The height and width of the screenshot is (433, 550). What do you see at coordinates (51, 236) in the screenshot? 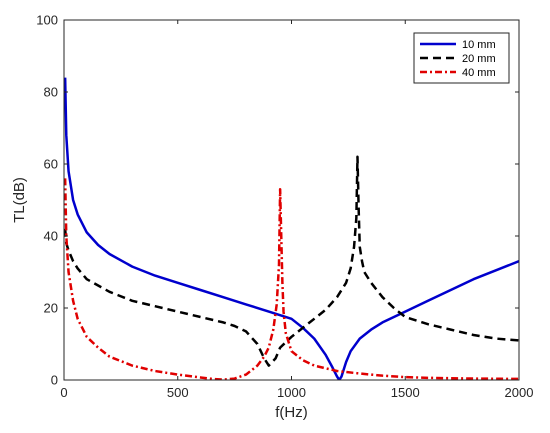
I see `y-tick-label: 40` at bounding box center [51, 236].